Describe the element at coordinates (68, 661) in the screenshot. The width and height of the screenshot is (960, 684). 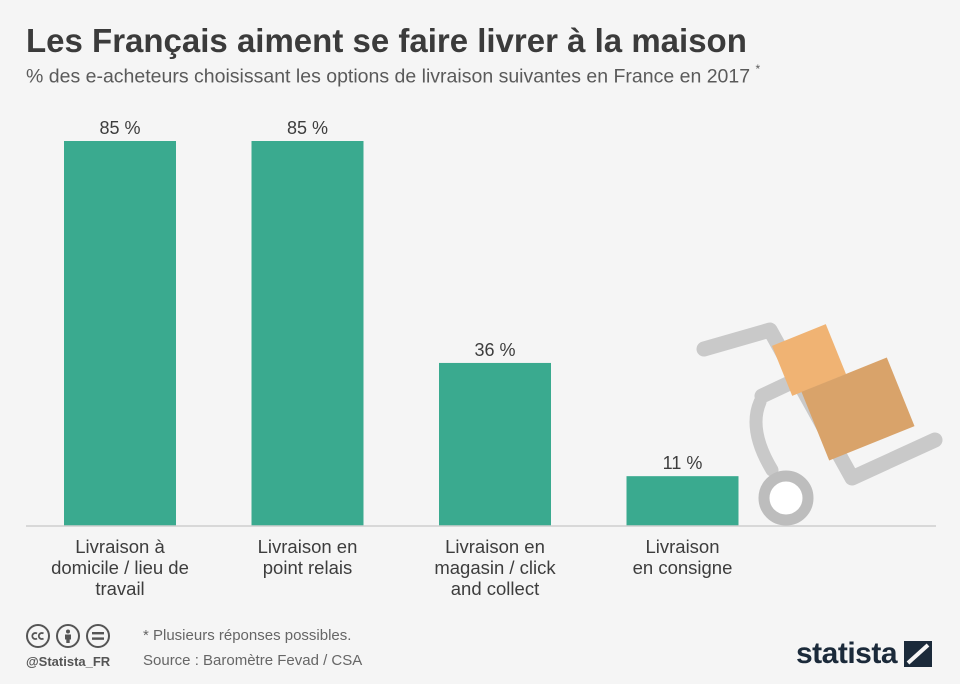
I see `statista-handle: @Statista_FR` at that location.